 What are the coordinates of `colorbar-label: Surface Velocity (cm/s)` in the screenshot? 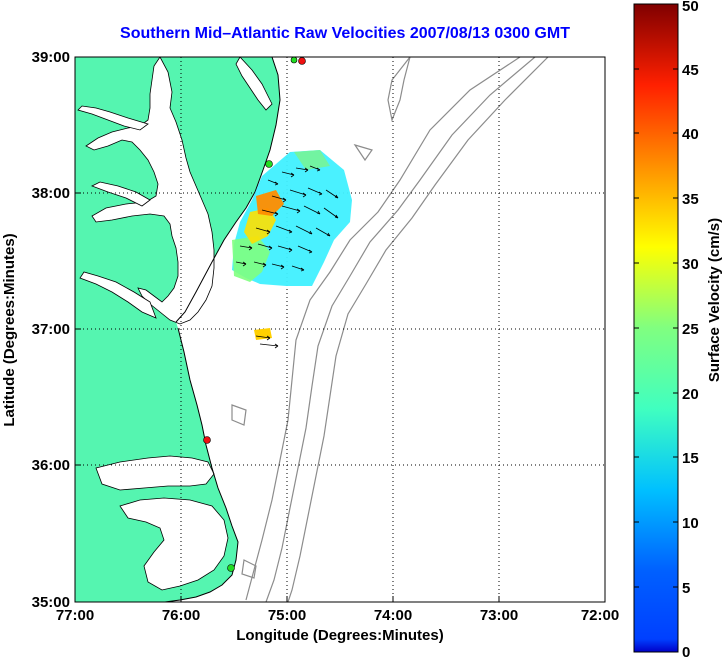 It's located at (714, 300).